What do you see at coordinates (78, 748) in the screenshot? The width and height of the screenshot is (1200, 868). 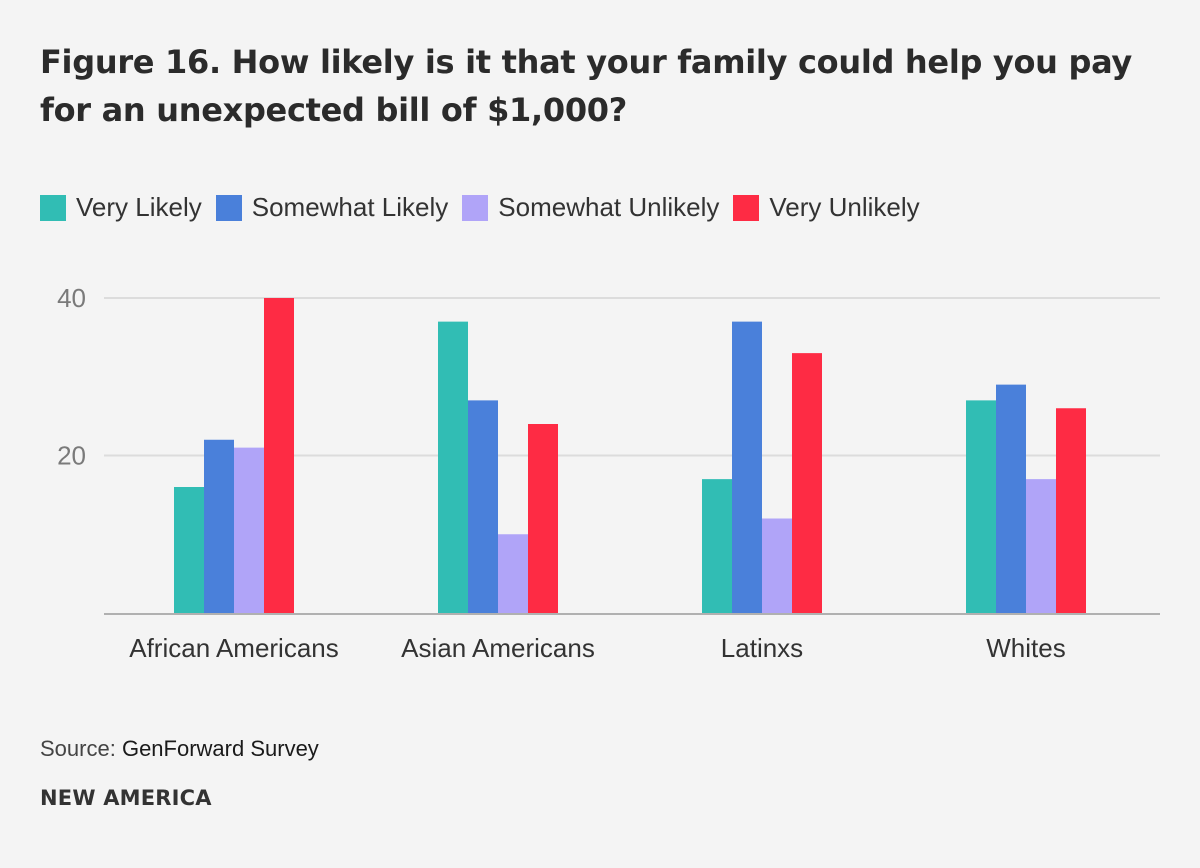 I see `source-prefix: Source:` at bounding box center [78, 748].